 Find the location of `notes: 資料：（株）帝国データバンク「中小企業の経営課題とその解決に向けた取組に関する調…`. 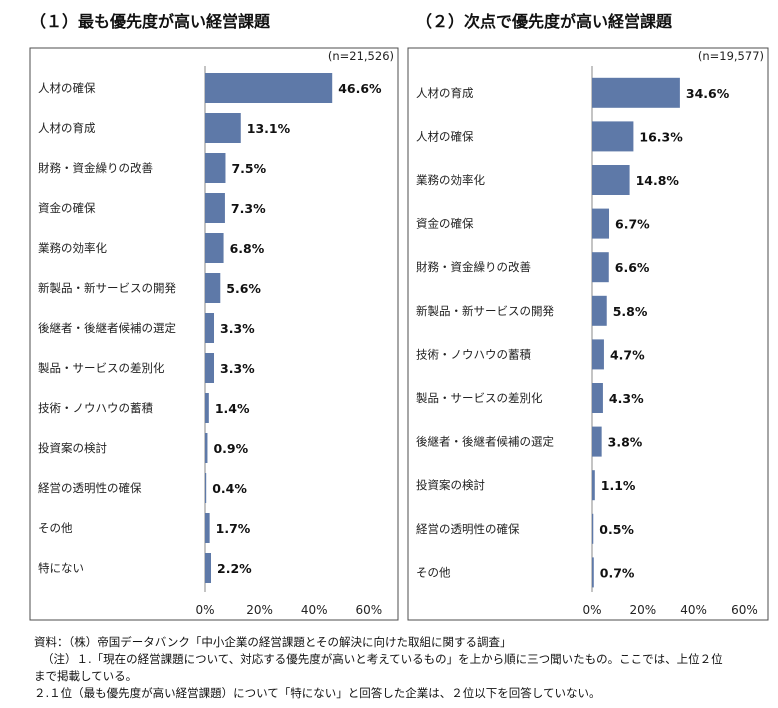

notes: 資料：（株）帝国データバンク「中小企業の経営課題とその解決に向けた取組に関する調… is located at coordinates (378, 668).